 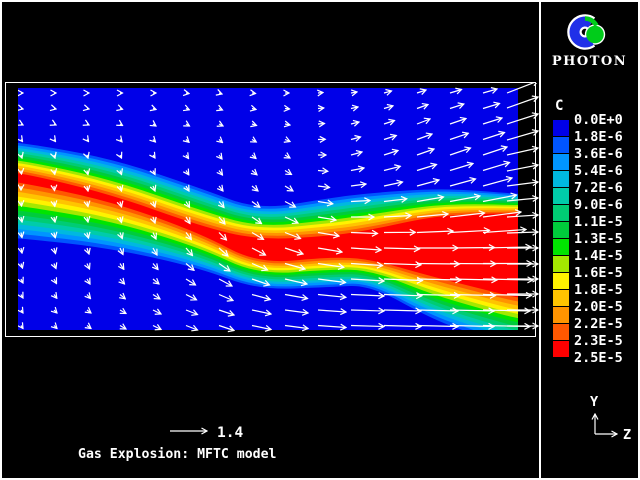 What do you see at coordinates (598, 137) in the screenshot?
I see `colorbar-label: 1.8E-6` at bounding box center [598, 137].